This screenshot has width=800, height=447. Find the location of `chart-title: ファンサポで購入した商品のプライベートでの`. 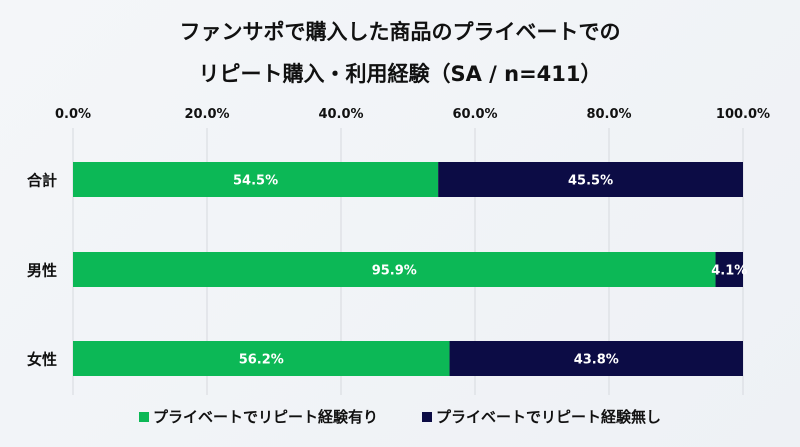

chart-title: ファンサポで購入した商品のプライベートでの is located at coordinates (400, 32).